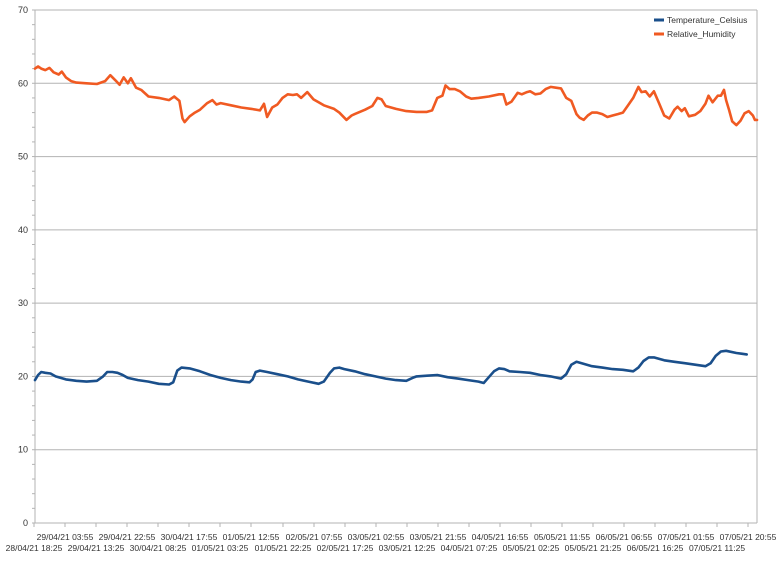 The height and width of the screenshot is (567, 778). I want to click on x-tick-label: 03/05/21 02:55, so click(376, 537).